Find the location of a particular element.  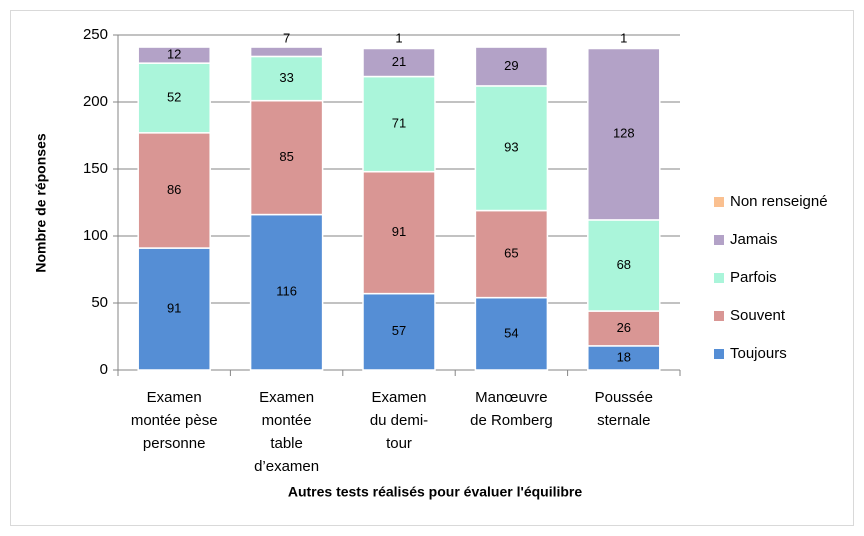

data-label: 26 is located at coordinates (624, 327).